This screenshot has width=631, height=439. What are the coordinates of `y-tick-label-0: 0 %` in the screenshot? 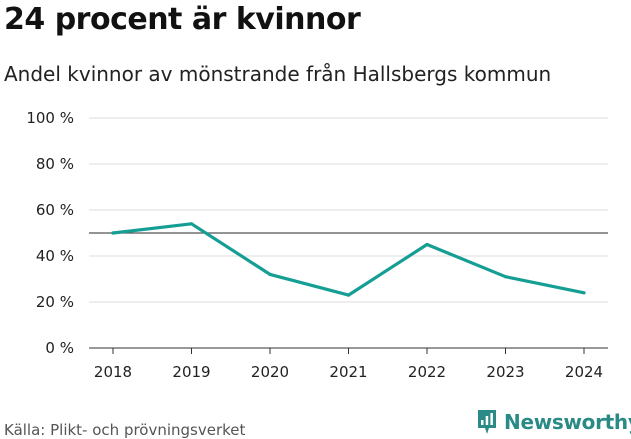 It's located at (59, 348).